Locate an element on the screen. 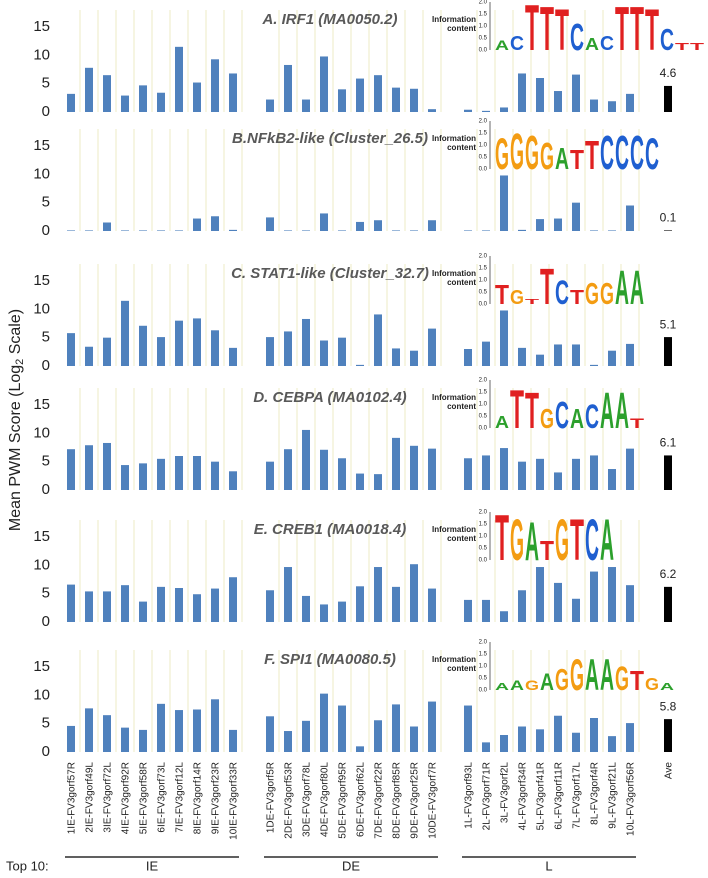  ave-label: 4.6 is located at coordinates (668, 73).